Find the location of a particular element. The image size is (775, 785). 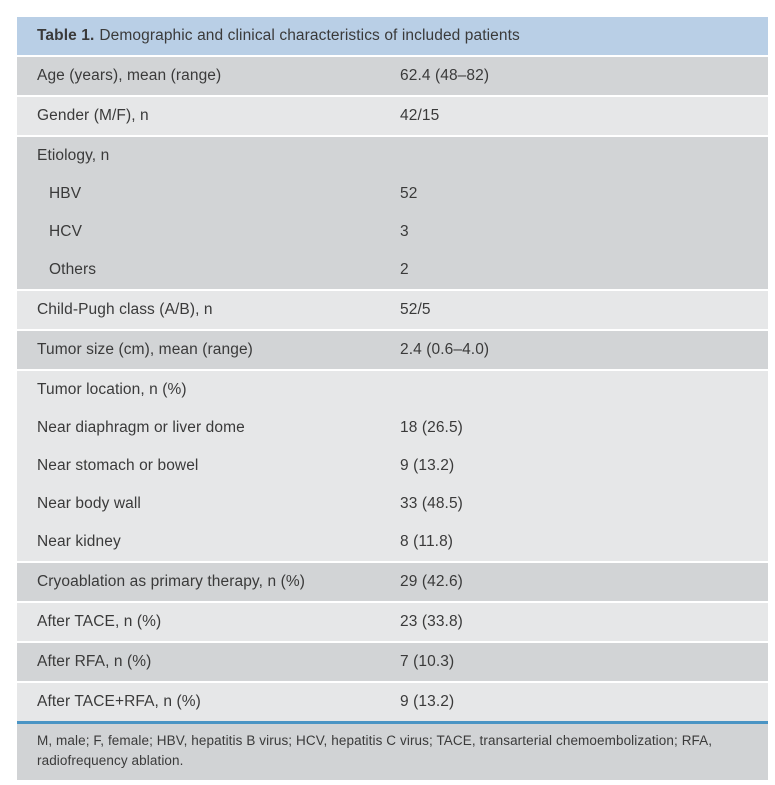

table-row: Near diaphragm or liver dome 18 (26.5) is located at coordinates (392, 428).